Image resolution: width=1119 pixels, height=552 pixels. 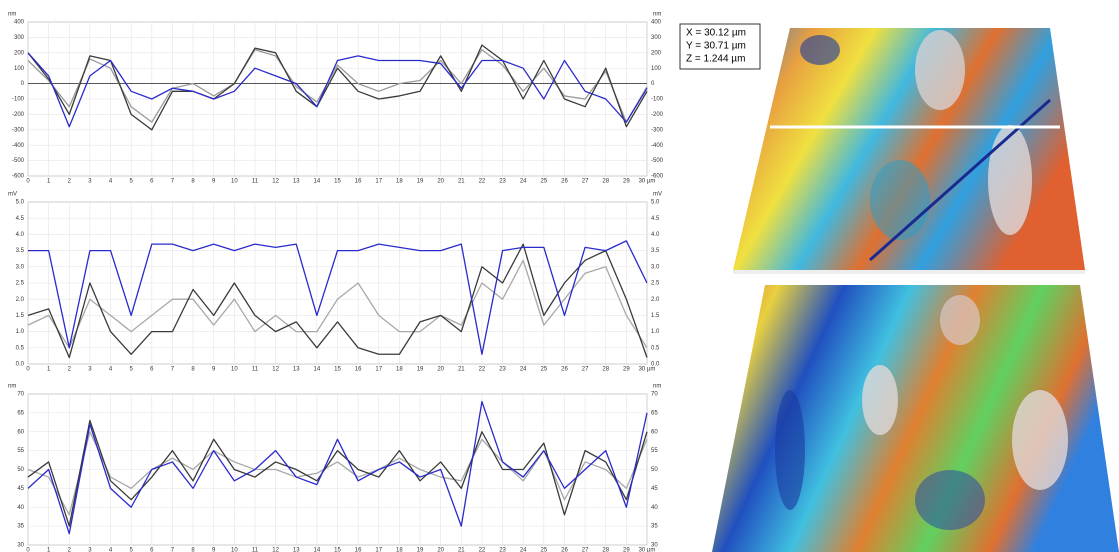 What do you see at coordinates (20, 300) in the screenshot?
I see `y-tick-label: 2.0` at bounding box center [20, 300].